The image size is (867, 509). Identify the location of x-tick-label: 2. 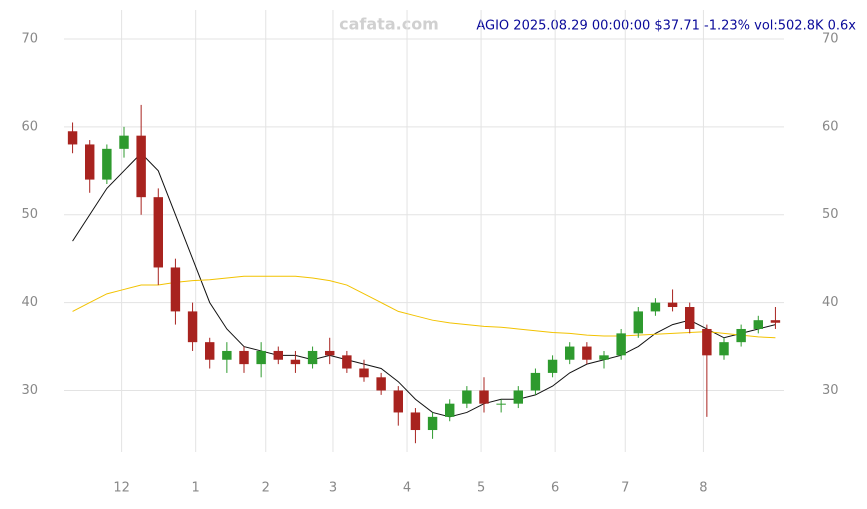
(266, 488).